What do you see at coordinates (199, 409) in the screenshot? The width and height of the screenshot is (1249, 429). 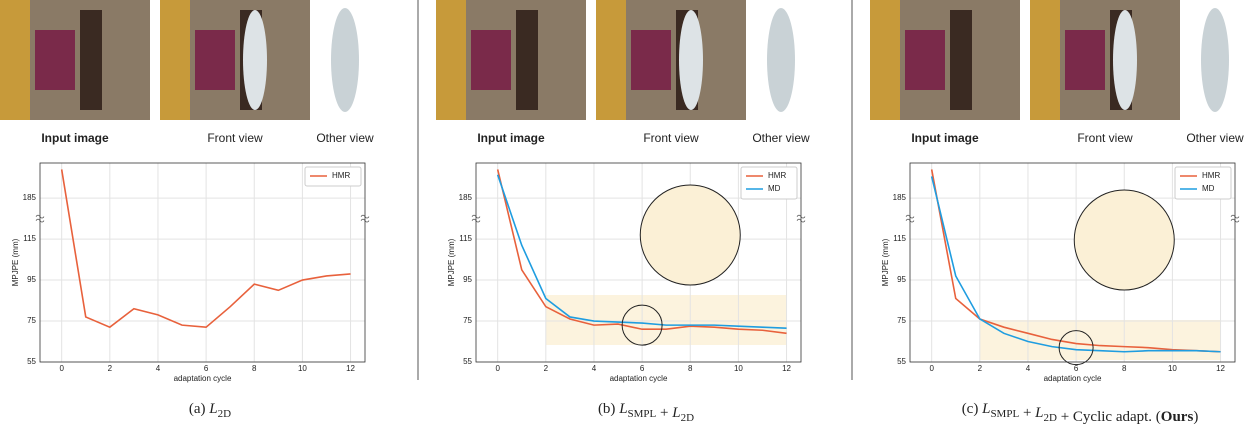 I see `caption-part: (a)` at bounding box center [199, 409].